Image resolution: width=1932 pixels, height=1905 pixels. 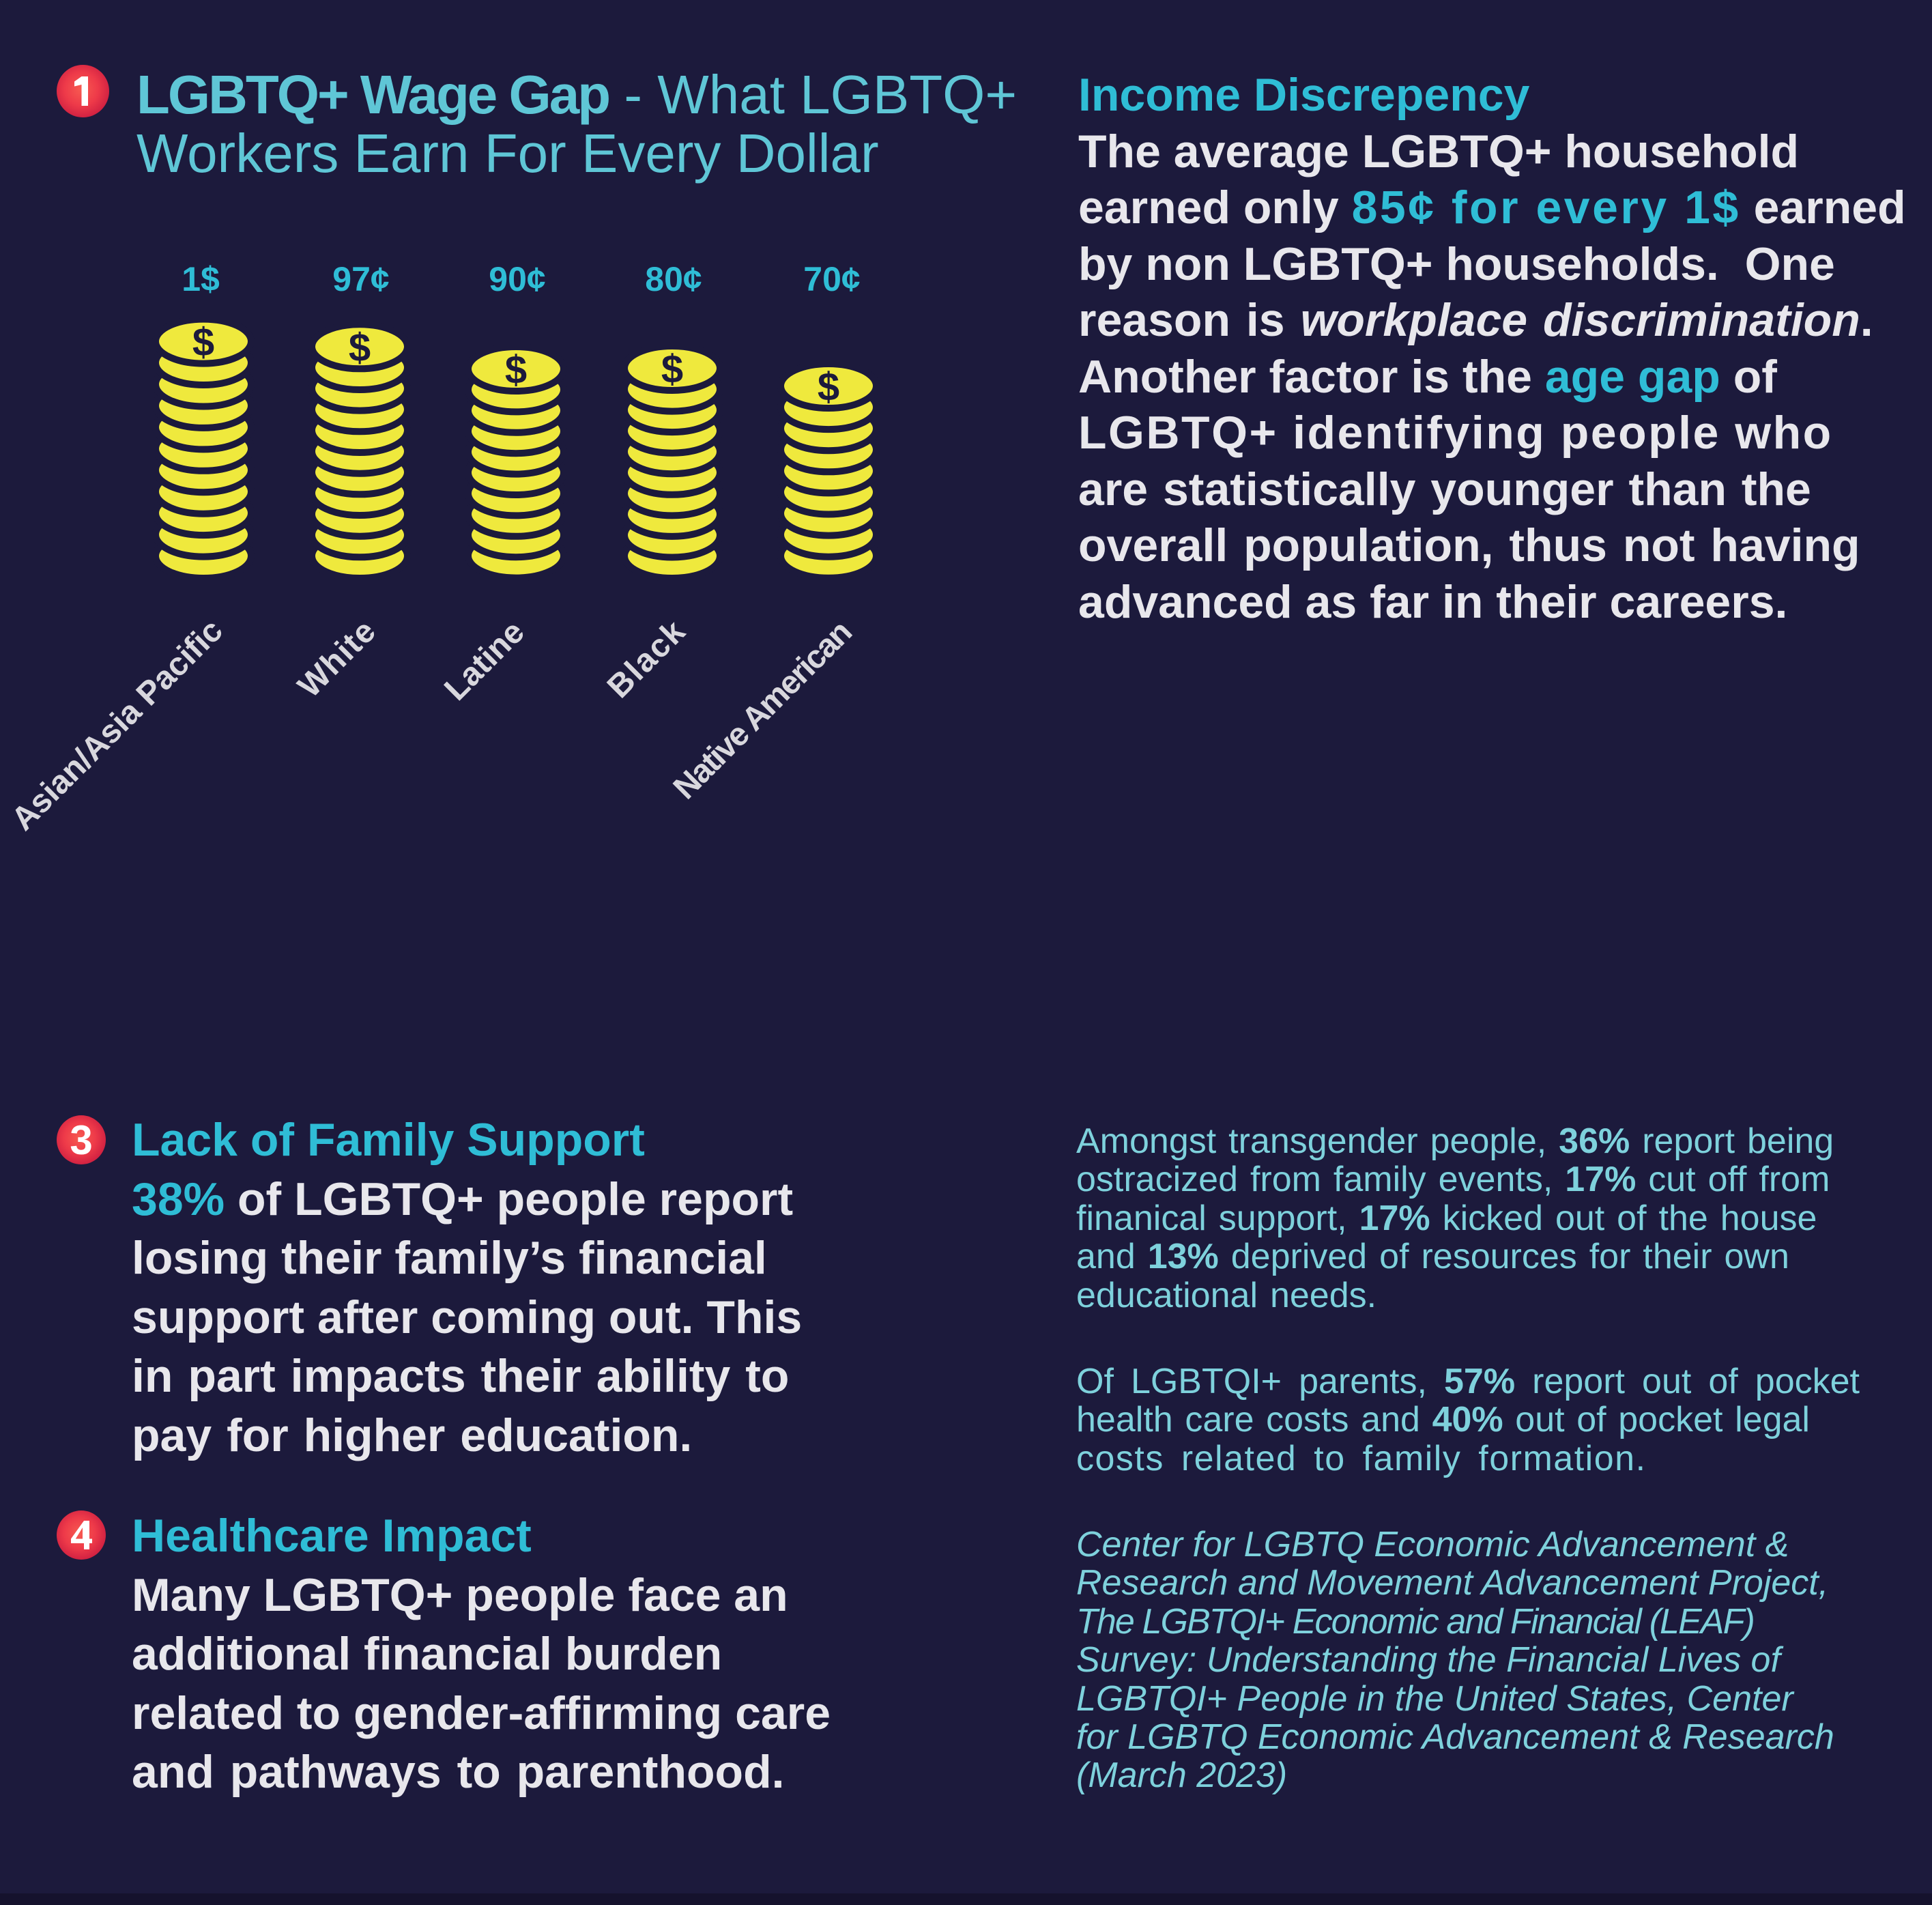 What do you see at coordinates (673, 279) in the screenshot?
I see `svg-text: 80¢` at bounding box center [673, 279].